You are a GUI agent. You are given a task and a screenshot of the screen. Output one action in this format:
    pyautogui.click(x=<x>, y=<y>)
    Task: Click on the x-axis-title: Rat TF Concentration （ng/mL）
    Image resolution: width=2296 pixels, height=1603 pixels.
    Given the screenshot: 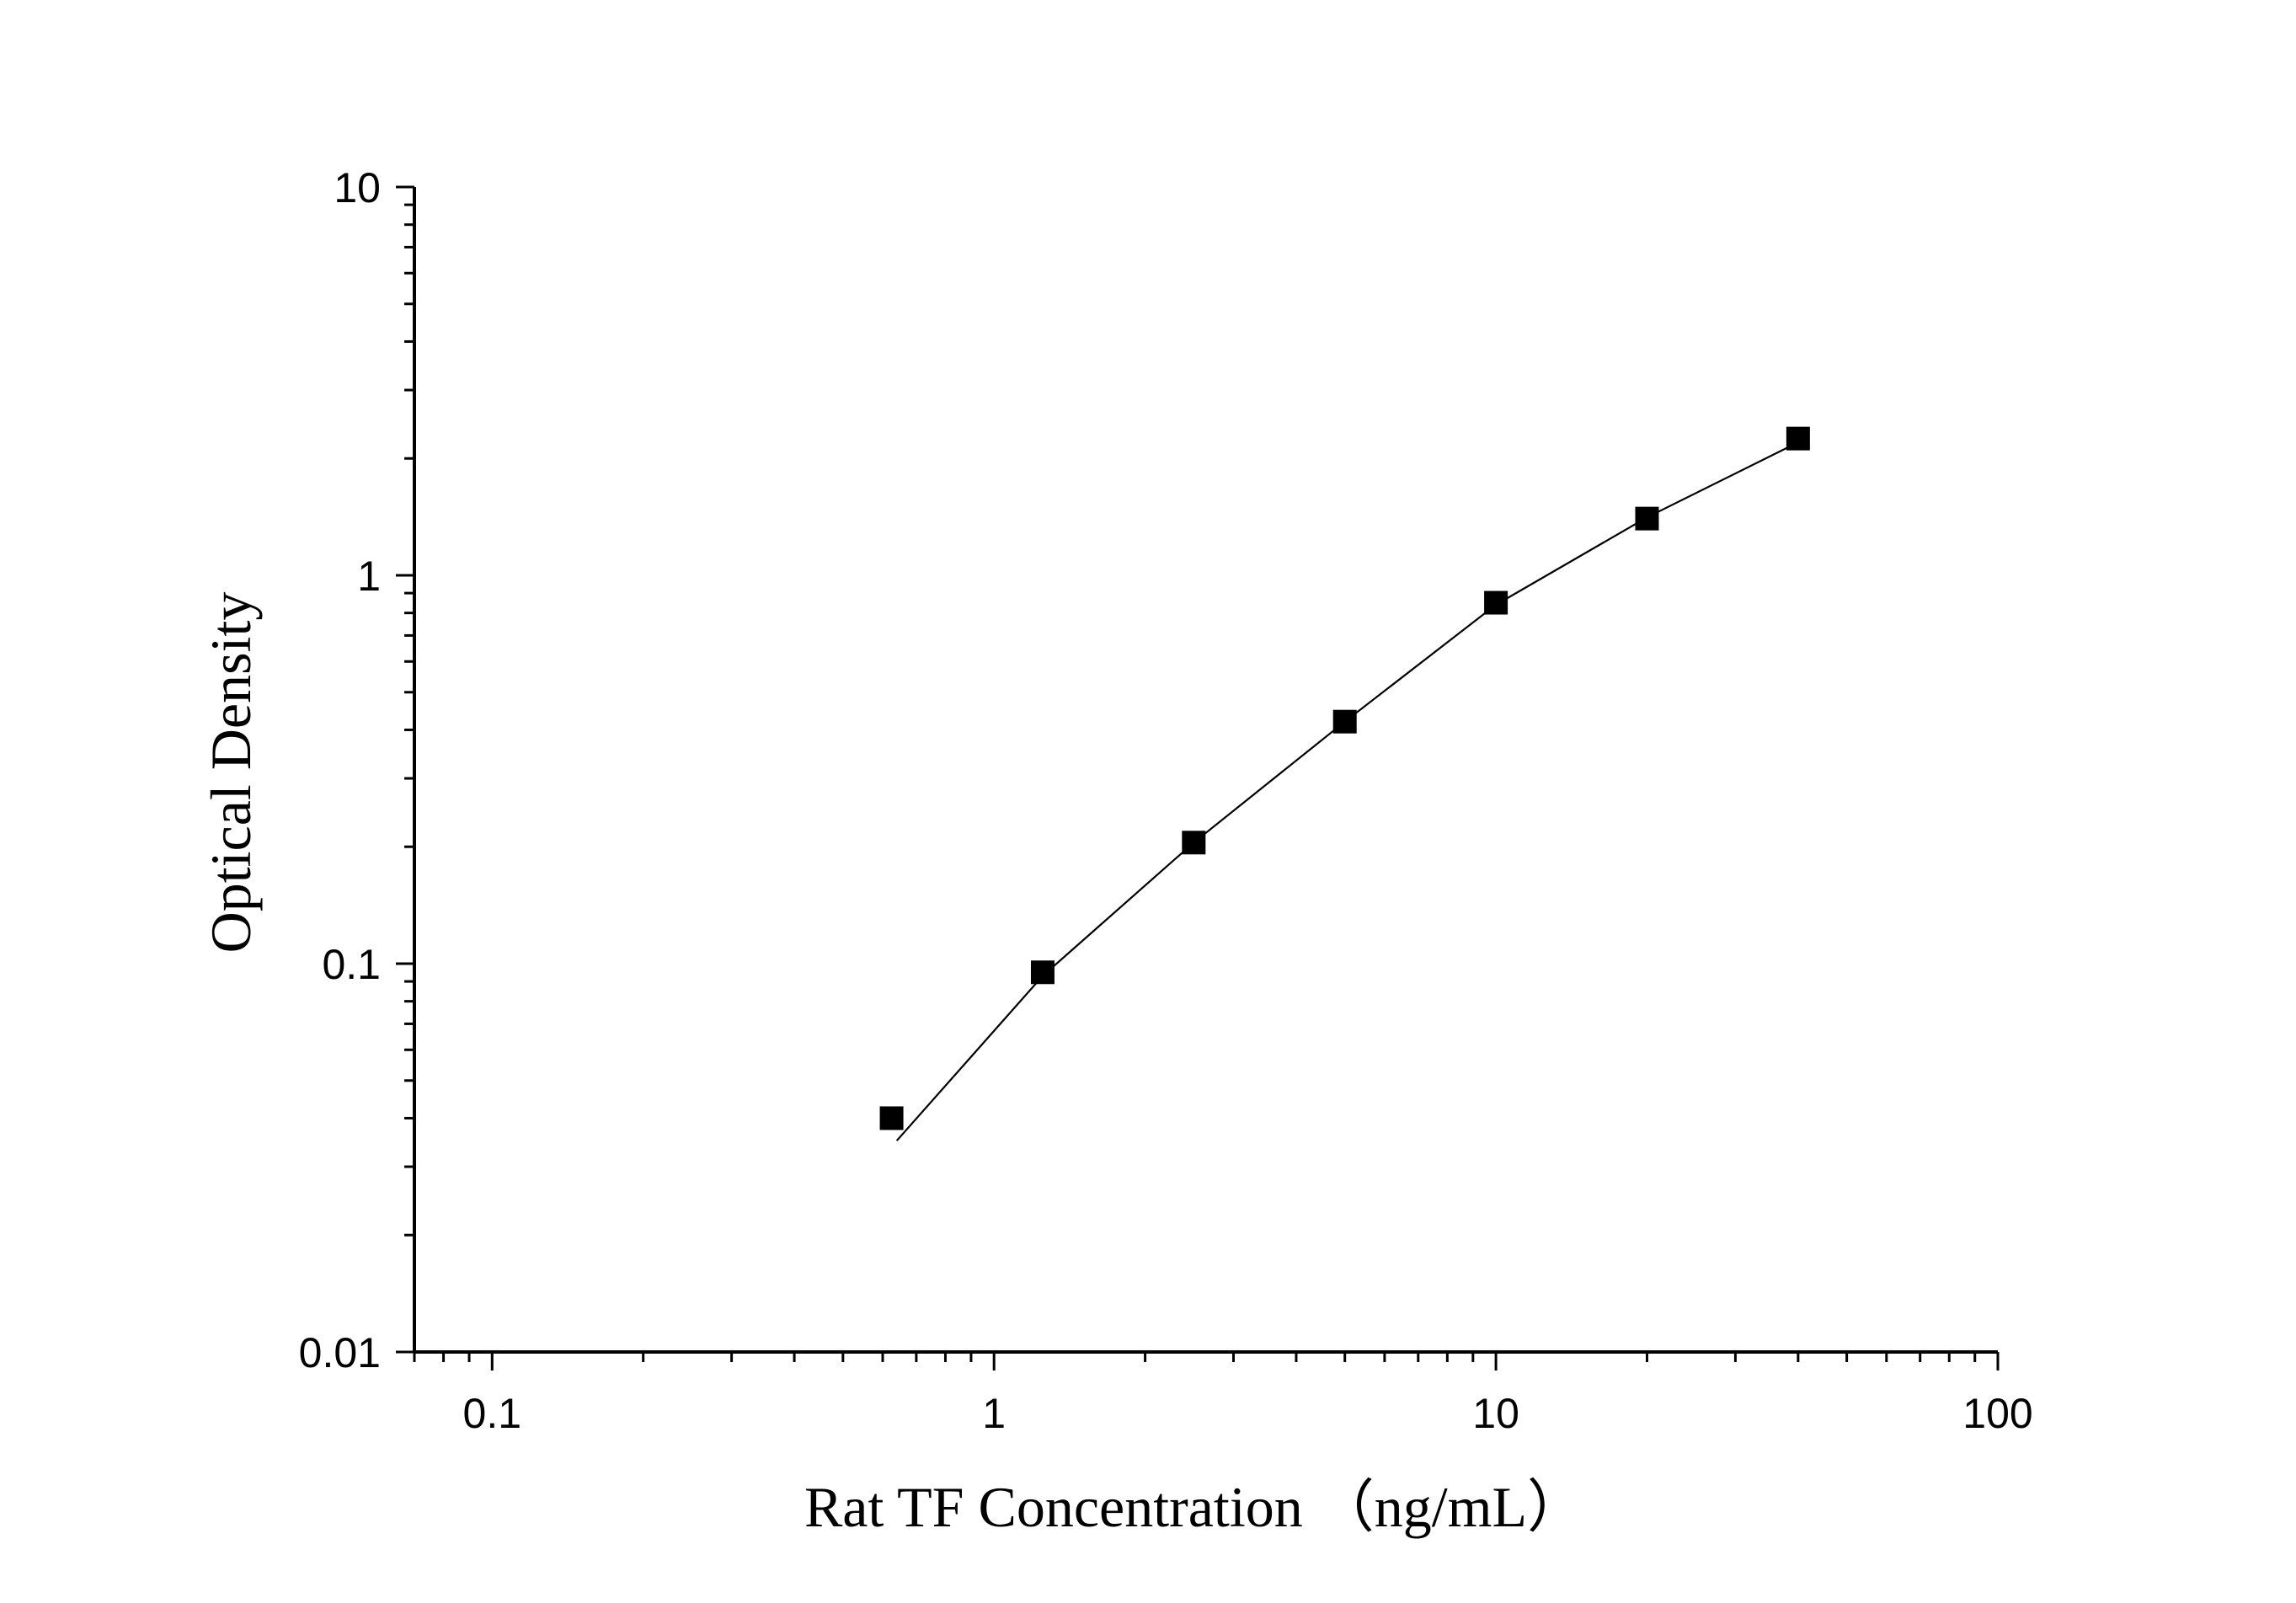 What is the action you would take?
    pyautogui.click(x=1194, y=1507)
    